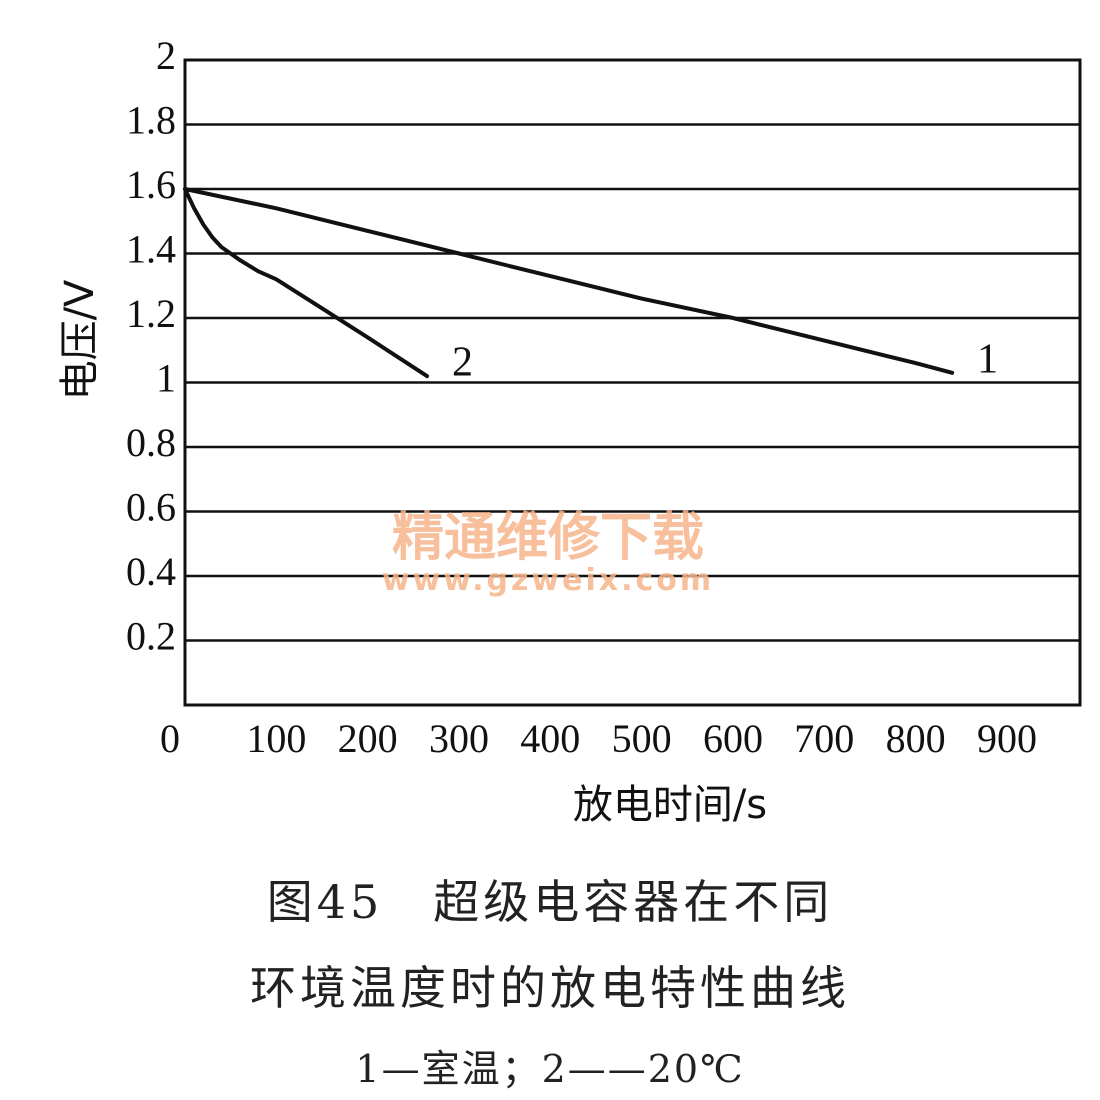 This screenshot has width=1100, height=1100. I want to click on series-label-2: 2, so click(462, 363).